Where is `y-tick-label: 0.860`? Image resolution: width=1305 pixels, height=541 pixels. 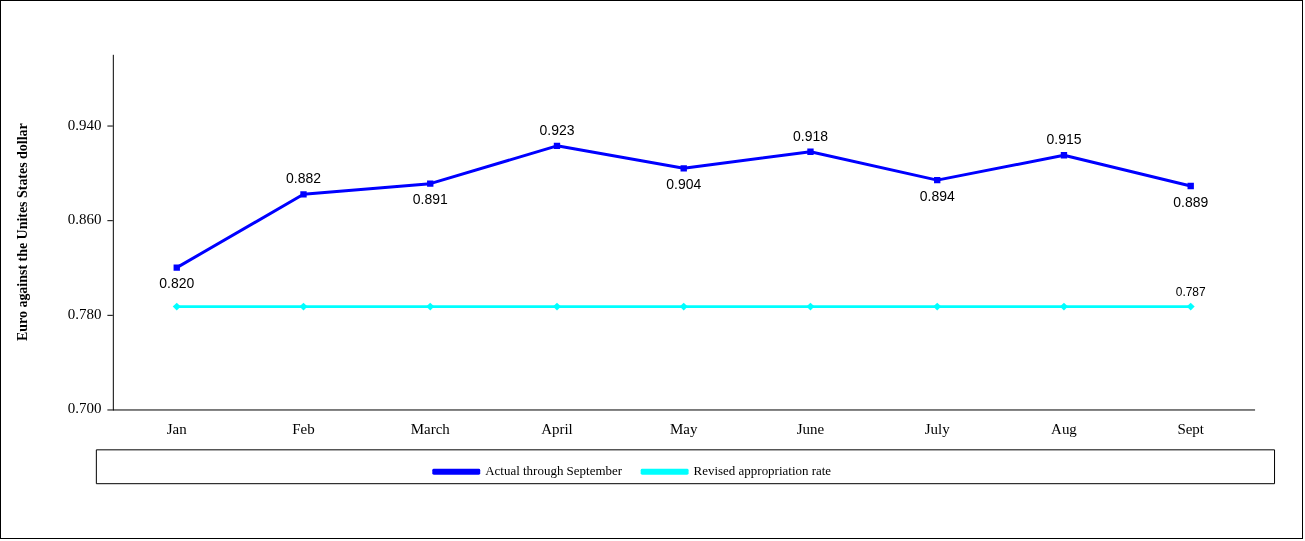
y-tick-label: 0.860 is located at coordinates (84, 219).